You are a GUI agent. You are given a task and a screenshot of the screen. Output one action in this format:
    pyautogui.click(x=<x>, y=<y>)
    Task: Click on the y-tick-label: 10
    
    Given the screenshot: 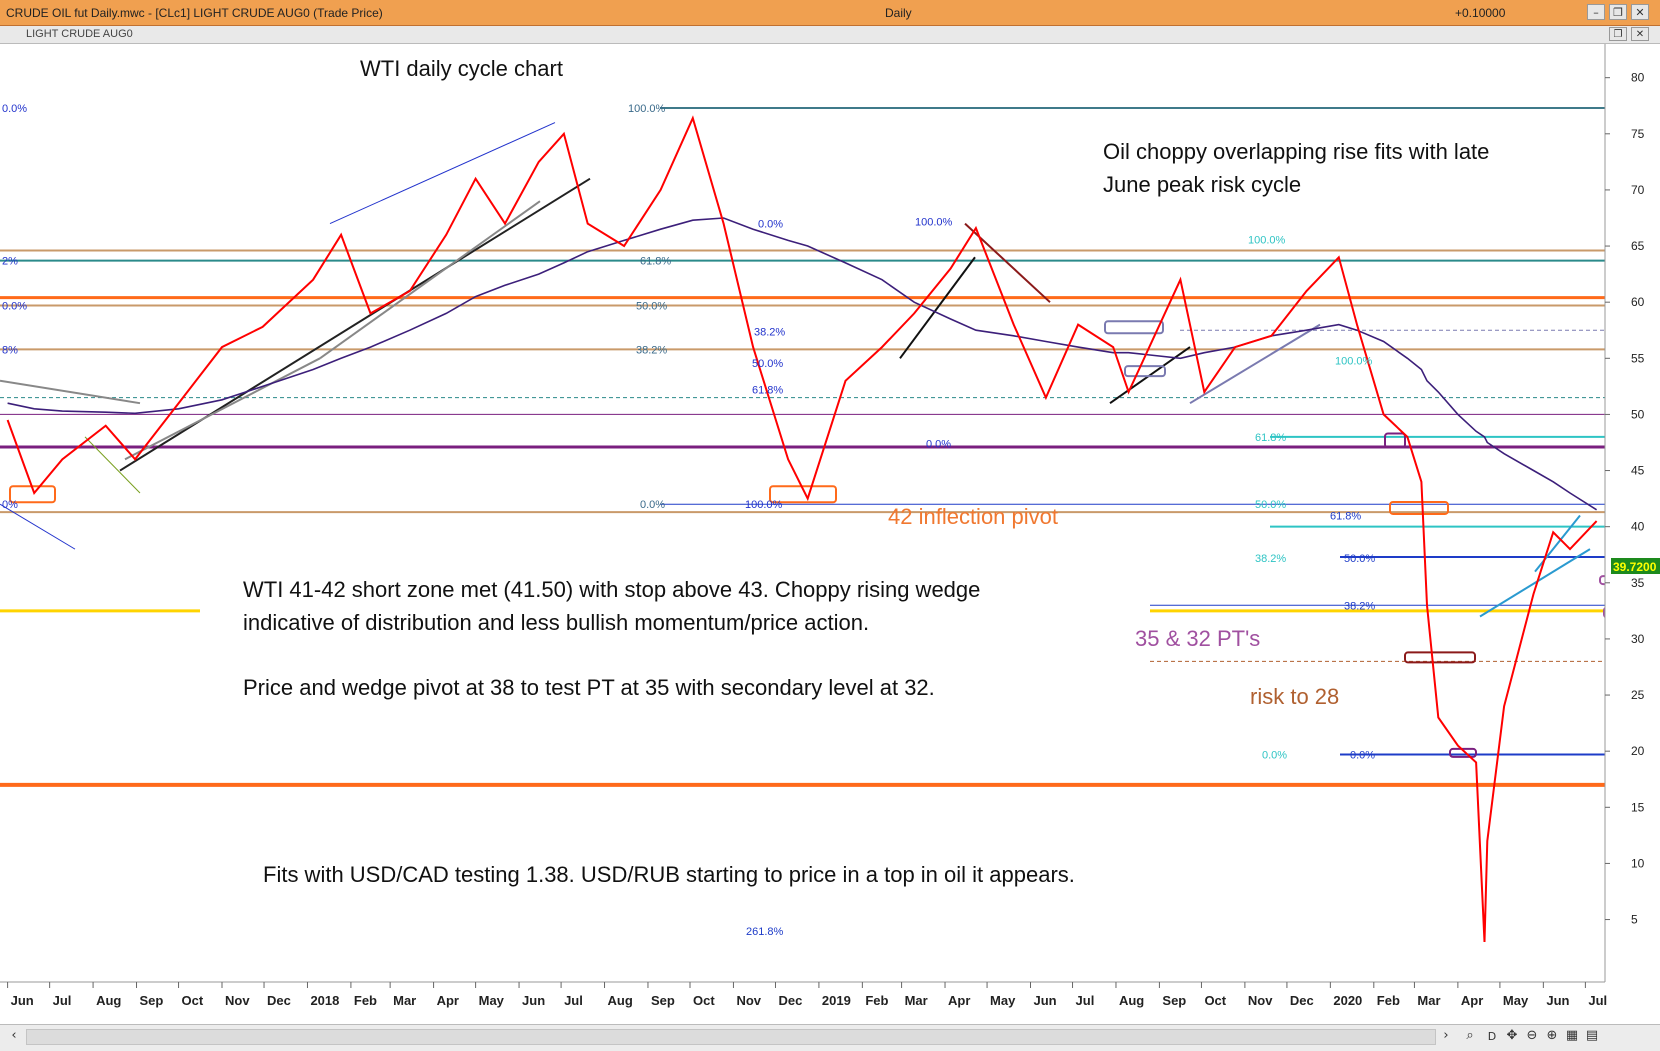 What is the action you would take?
    pyautogui.click(x=1638, y=863)
    